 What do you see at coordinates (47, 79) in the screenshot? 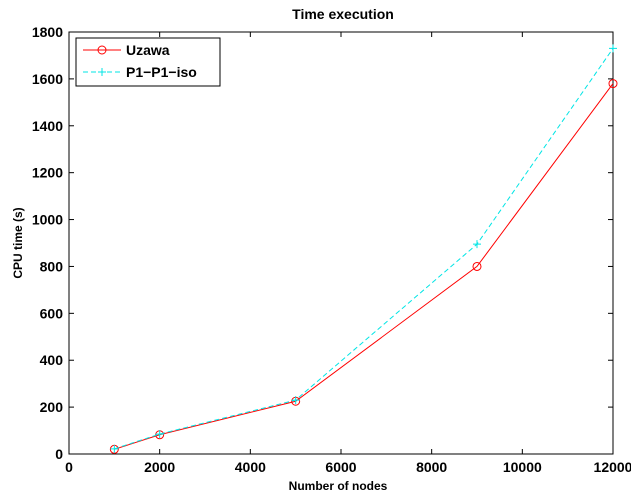
I see `y-tick-label: 1600` at bounding box center [47, 79].